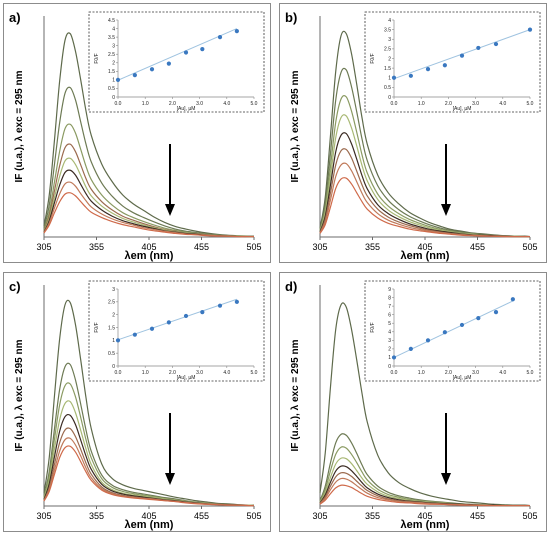 The height and width of the screenshot is (544, 550). What do you see at coordinates (15, 286) in the screenshot?
I see `panel-label: c)` at bounding box center [15, 286].